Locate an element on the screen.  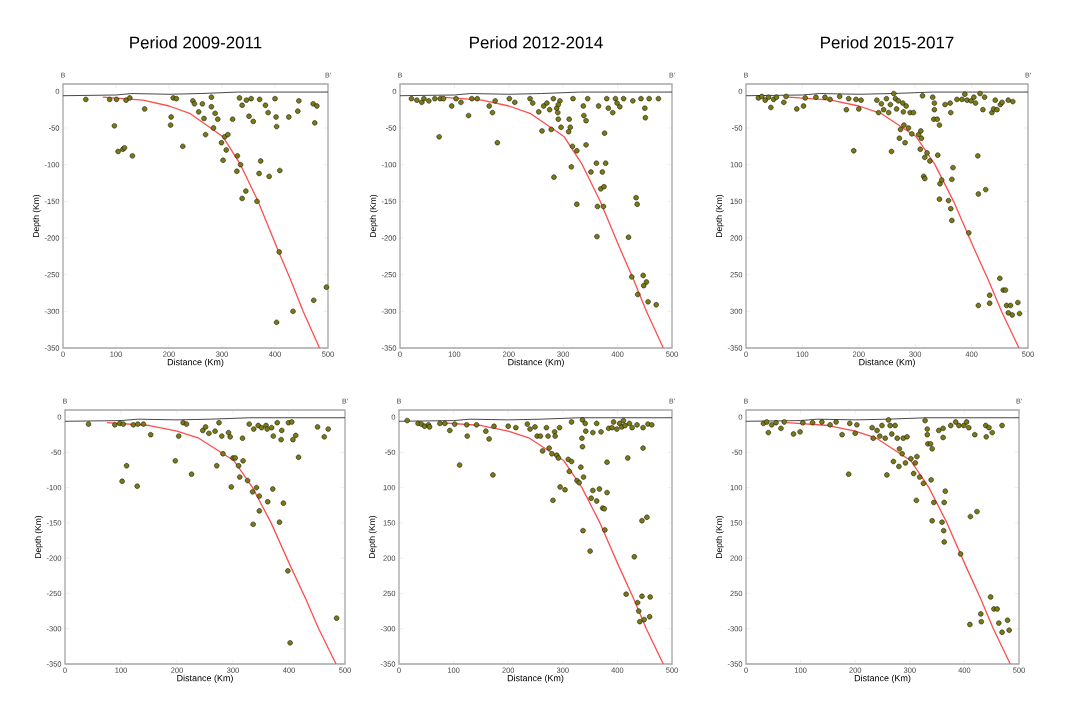
chart-title: Period 2015-2017 is located at coordinates (887, 42).